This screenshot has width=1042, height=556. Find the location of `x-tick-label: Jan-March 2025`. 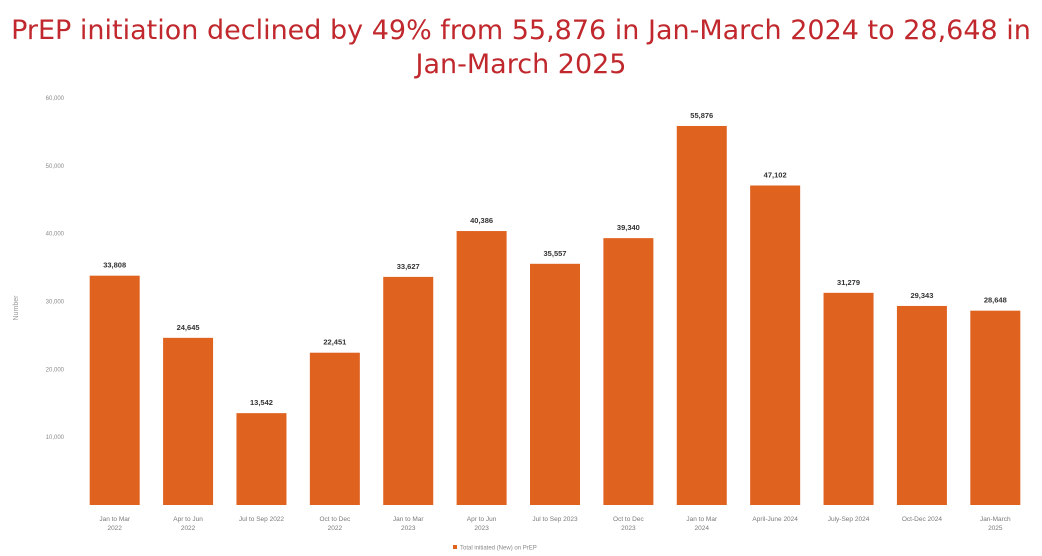

x-tick-label: Jan-March 2025 is located at coordinates (995, 524).